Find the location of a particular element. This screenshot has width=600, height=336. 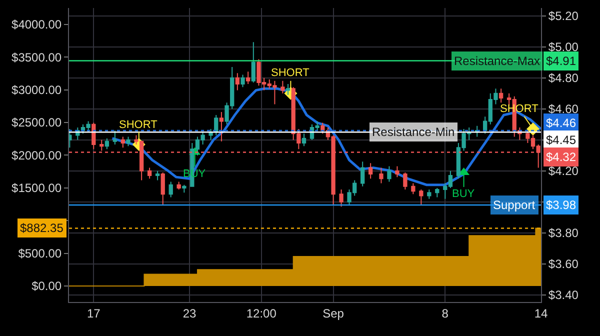

y2-tick-label: $2000.00 is located at coordinates (37, 155).